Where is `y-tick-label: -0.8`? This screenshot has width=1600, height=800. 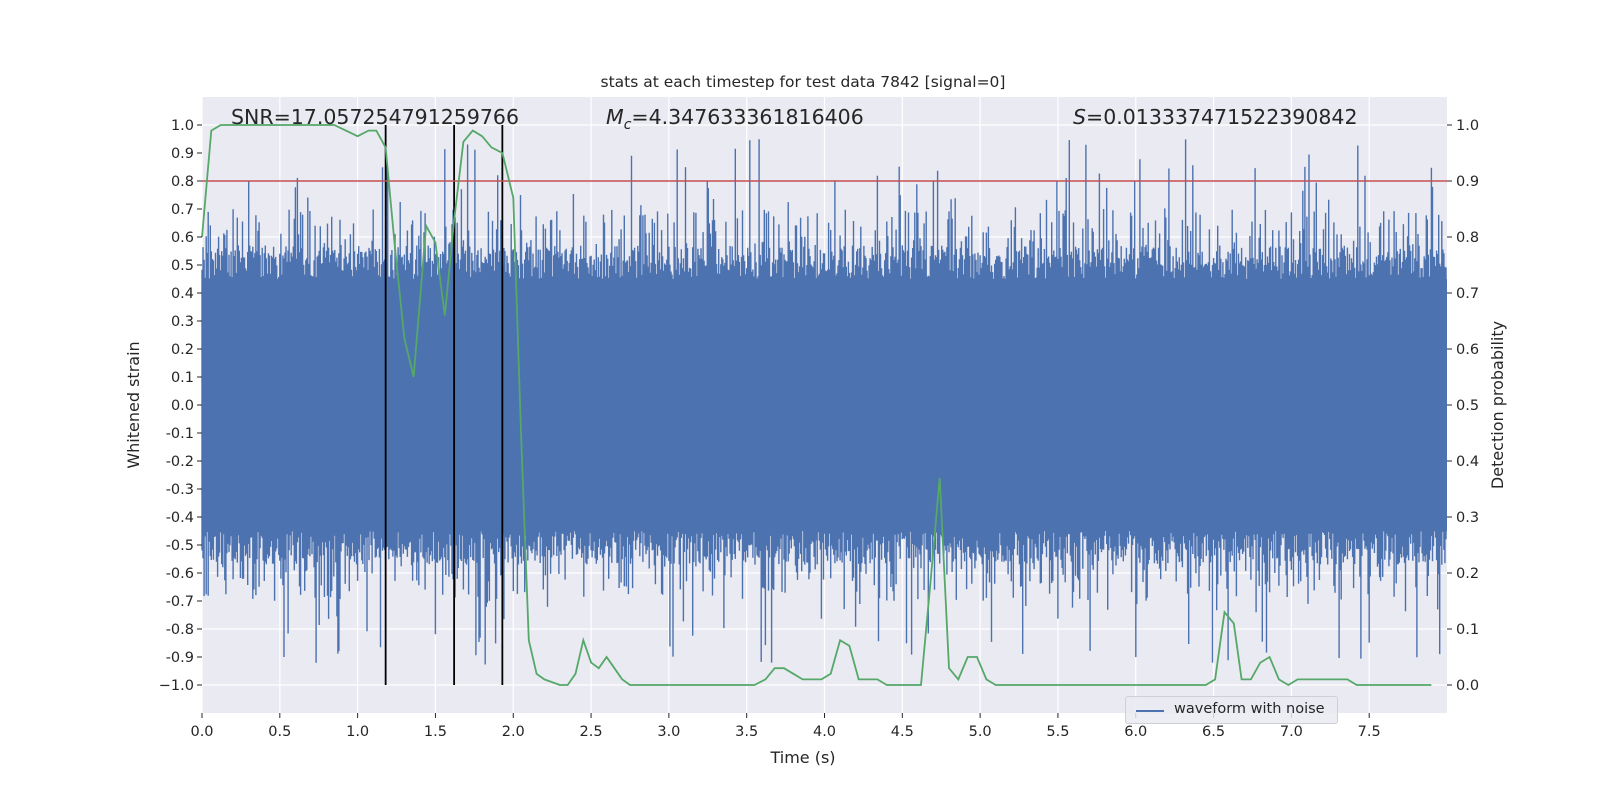
y-tick-label: -0.8 is located at coordinates (180, 630).